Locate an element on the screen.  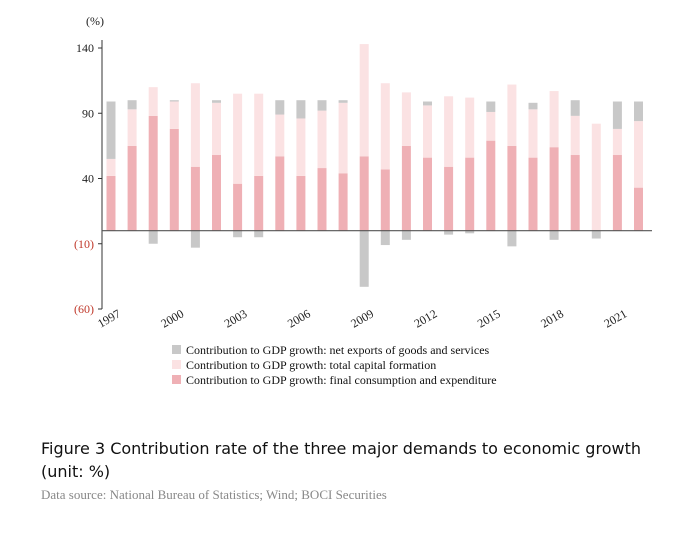
y-tick-label: 40 is located at coordinates (88, 179).